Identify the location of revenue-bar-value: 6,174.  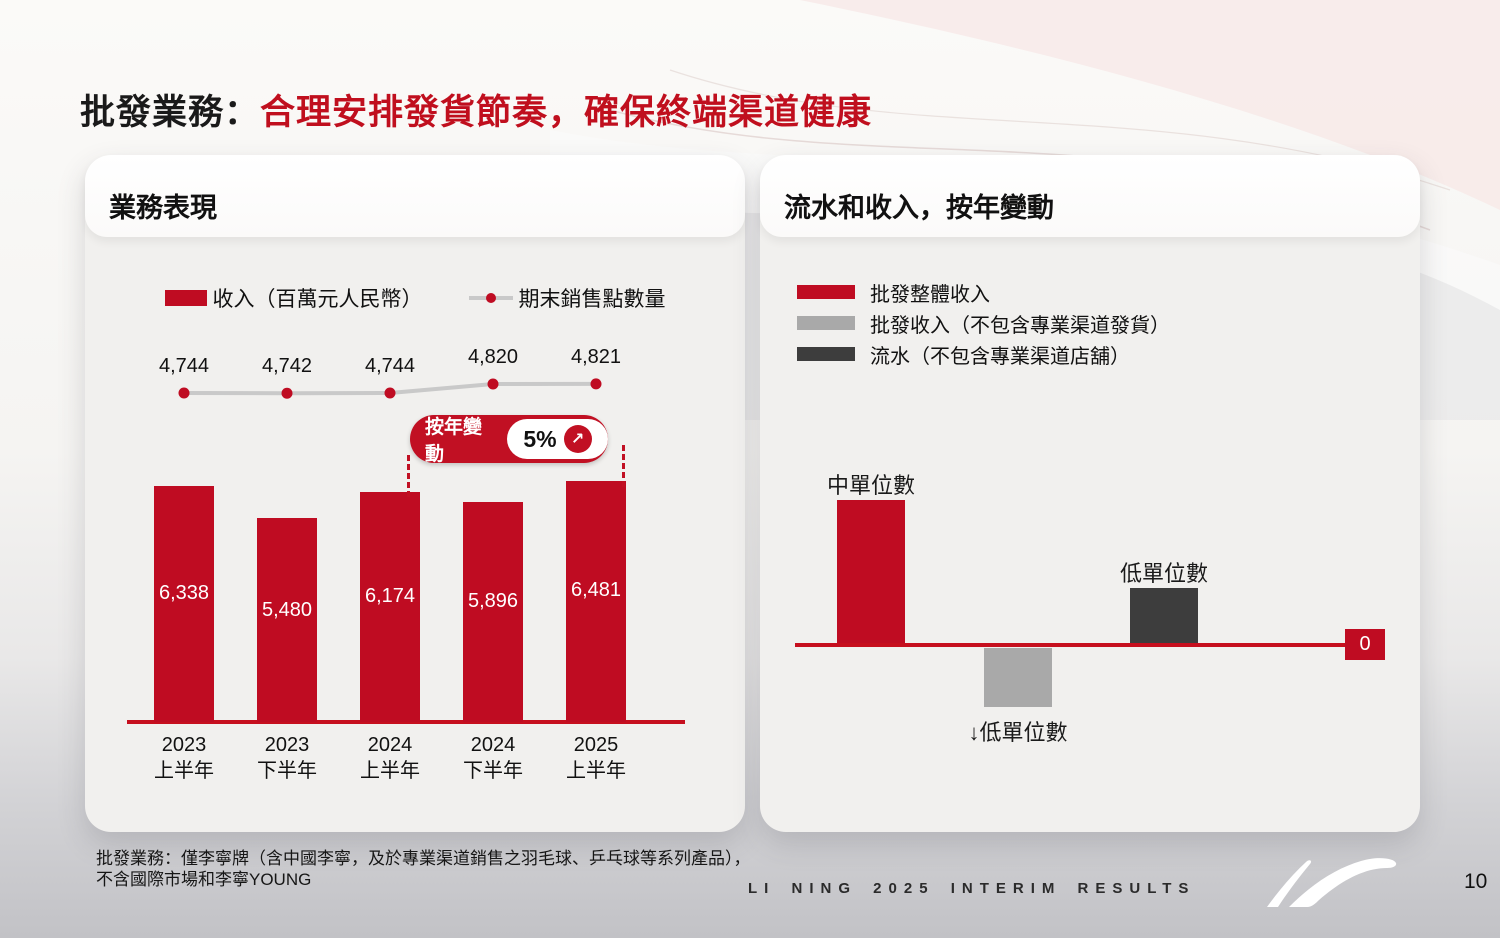
(390, 595).